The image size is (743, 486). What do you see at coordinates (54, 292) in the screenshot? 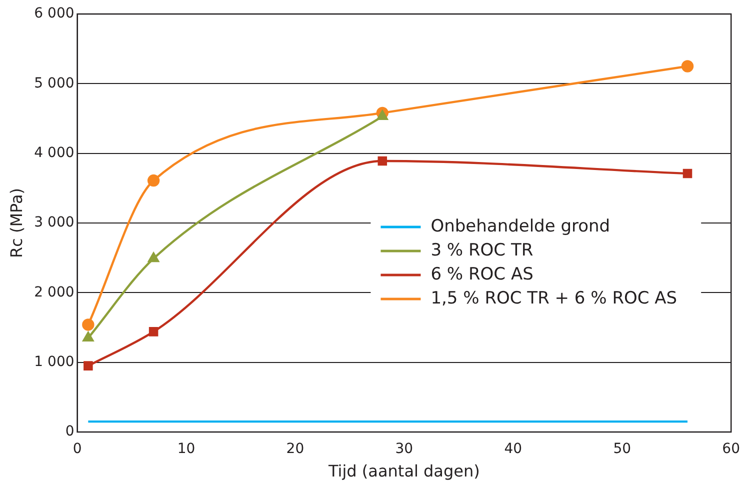
I see `y-tick-label: 2 000` at bounding box center [54, 292].